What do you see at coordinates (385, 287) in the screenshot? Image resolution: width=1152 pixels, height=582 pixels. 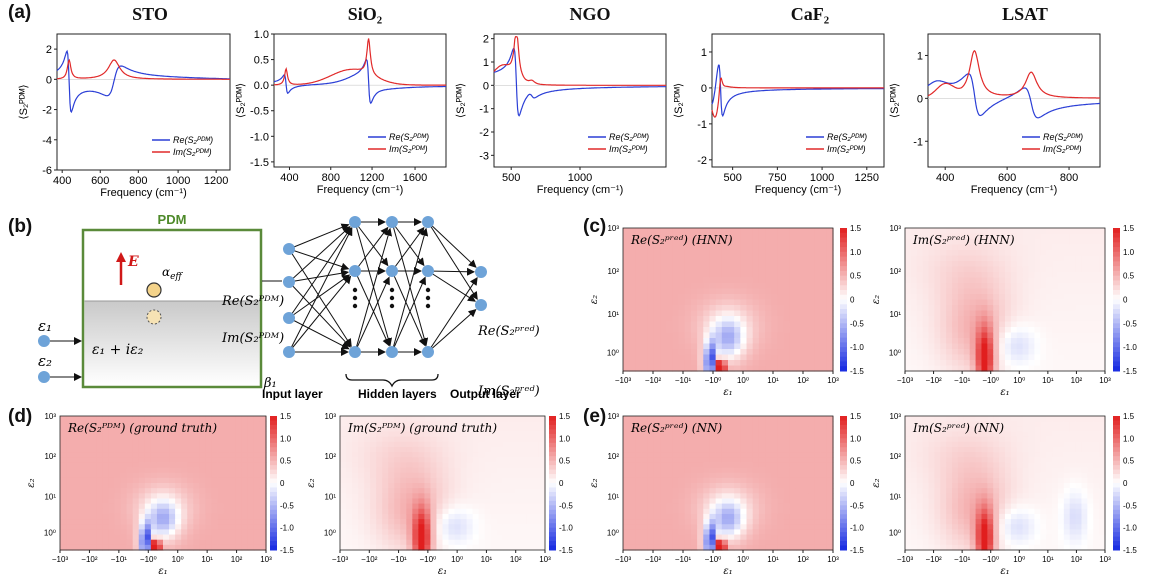 I see `neural-network` at bounding box center [385, 287].